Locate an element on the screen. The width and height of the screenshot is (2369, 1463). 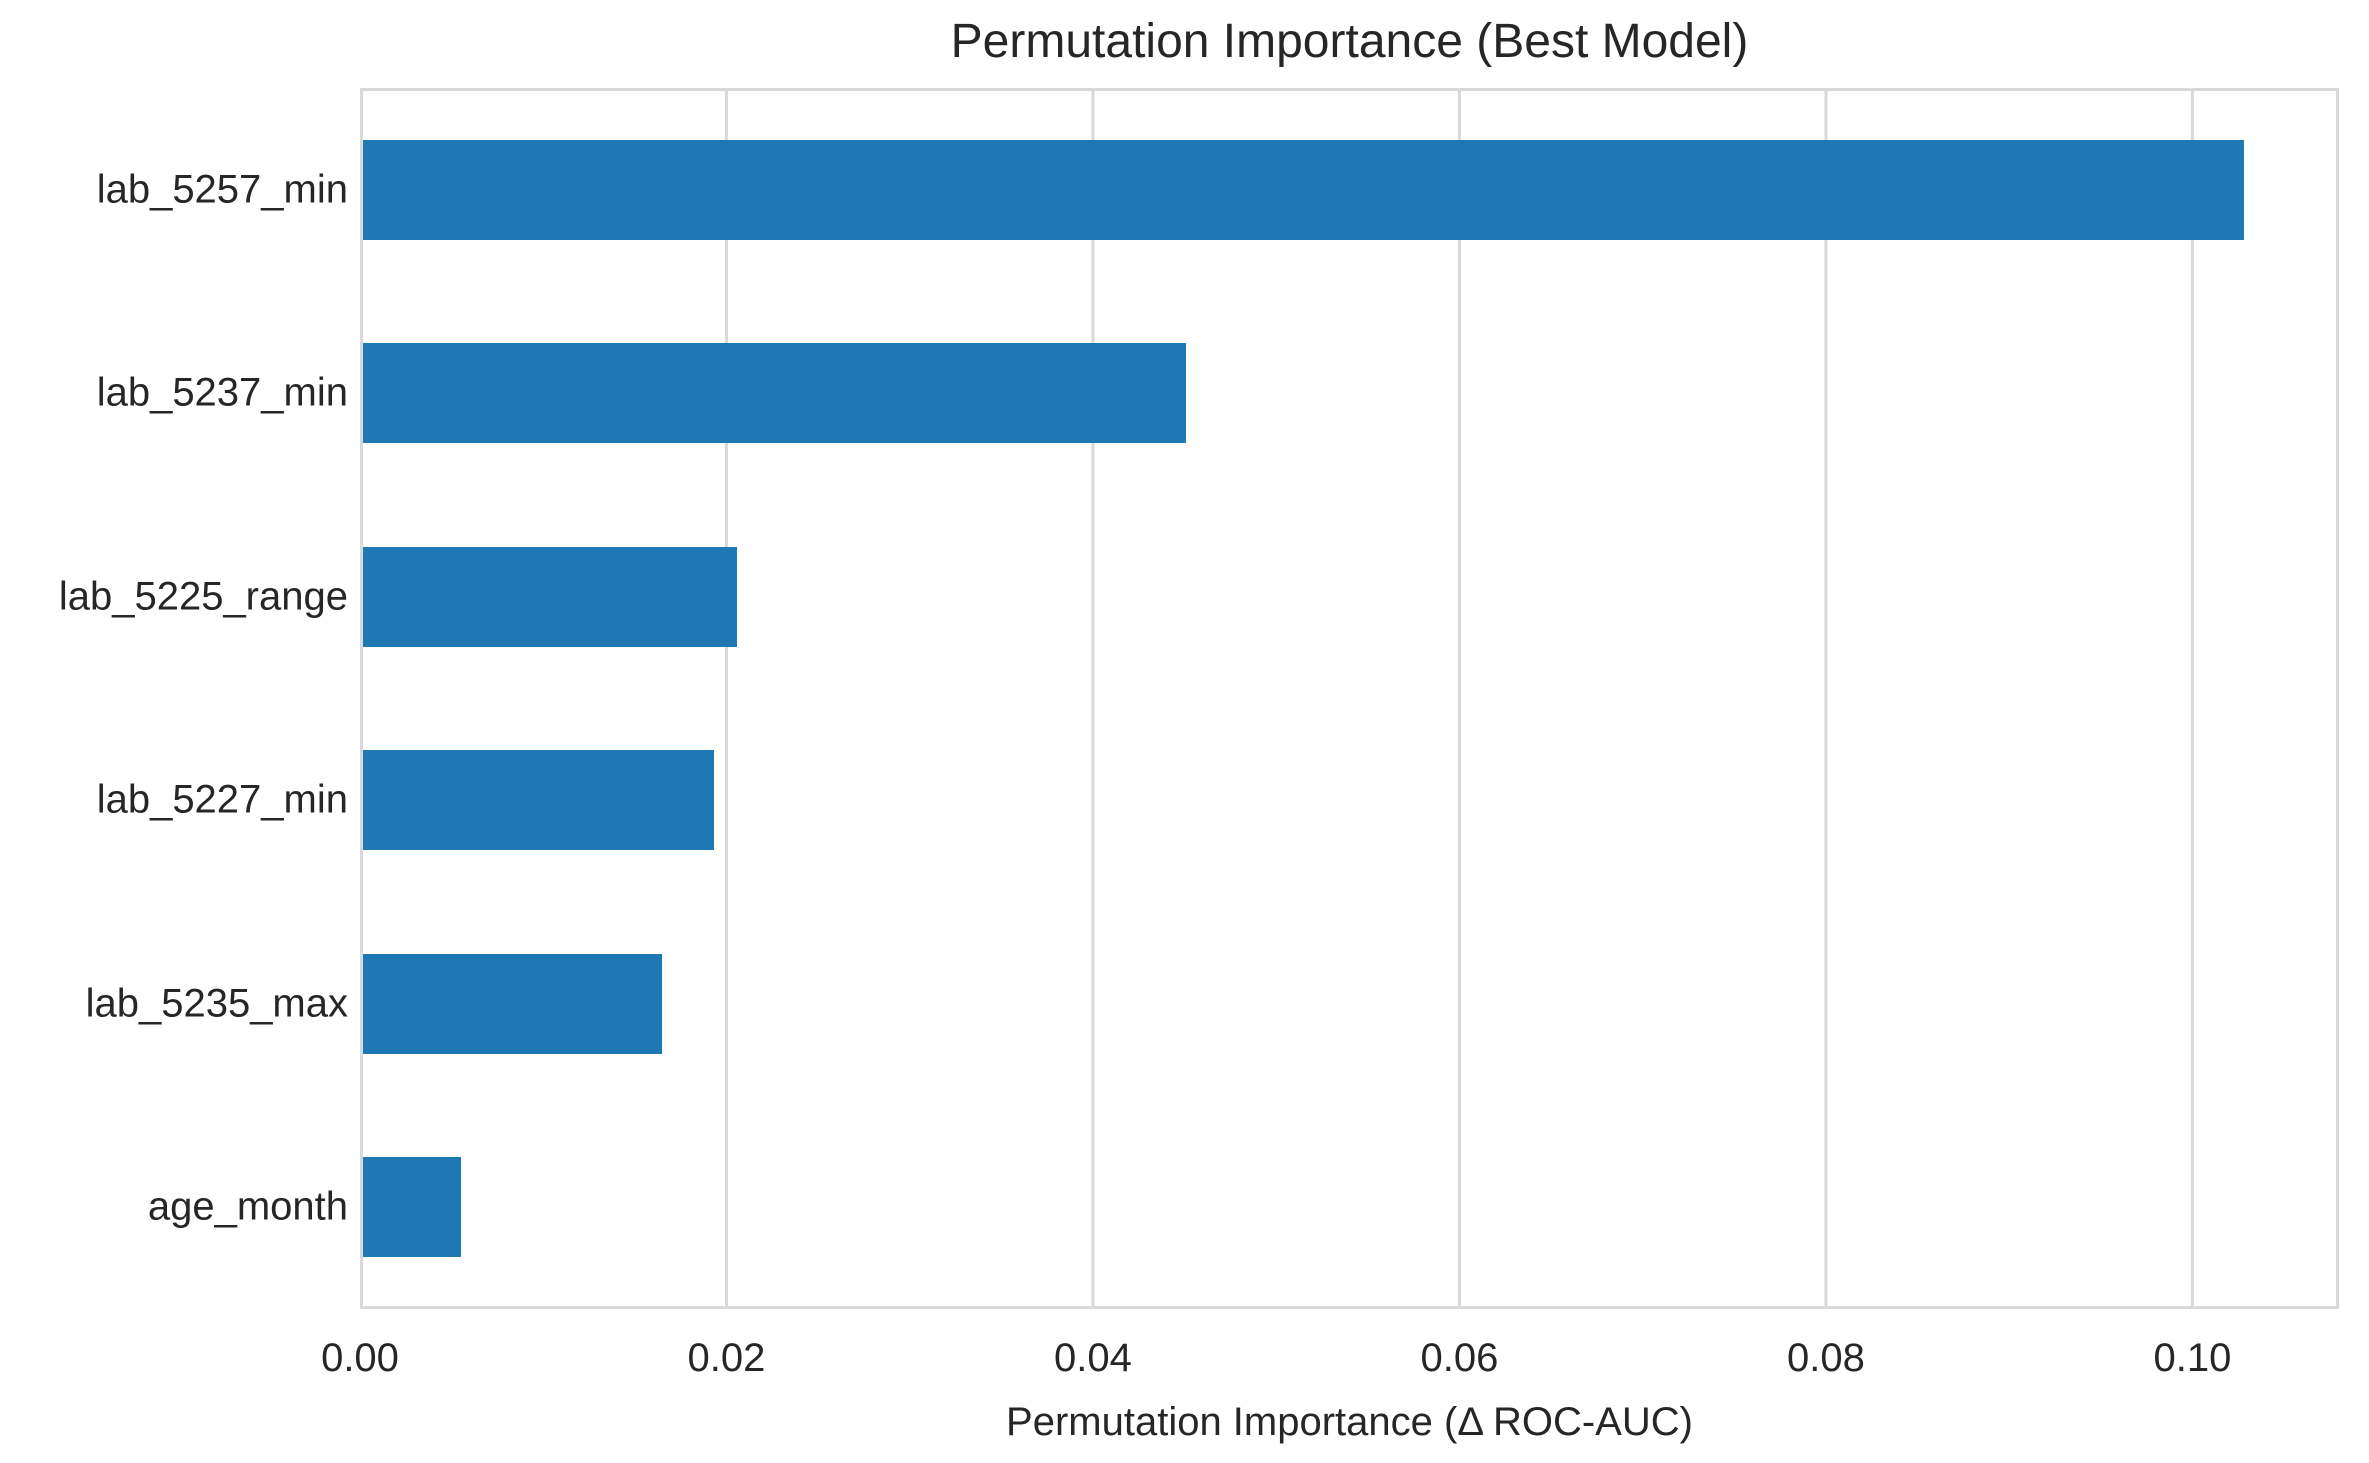
bar-lab_5227_min is located at coordinates (537, 800).